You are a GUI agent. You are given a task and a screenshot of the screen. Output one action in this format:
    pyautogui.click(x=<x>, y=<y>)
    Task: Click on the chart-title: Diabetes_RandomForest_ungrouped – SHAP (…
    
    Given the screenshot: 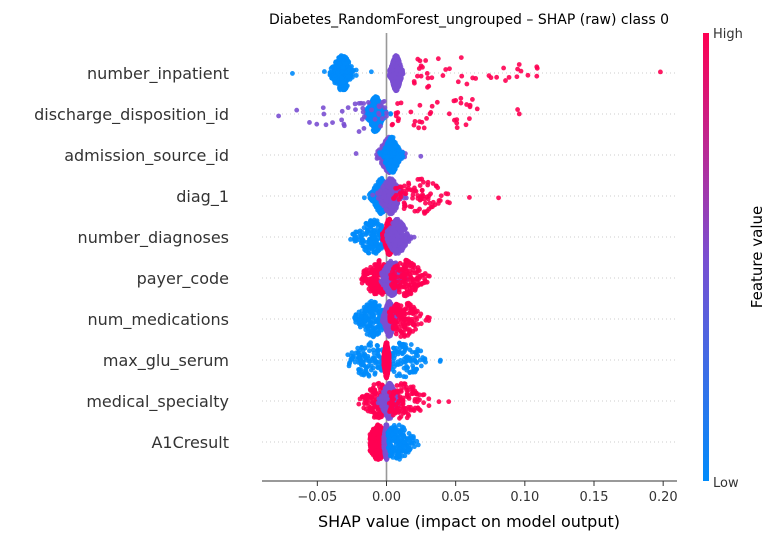 What is the action you would take?
    pyautogui.click(x=469, y=20)
    